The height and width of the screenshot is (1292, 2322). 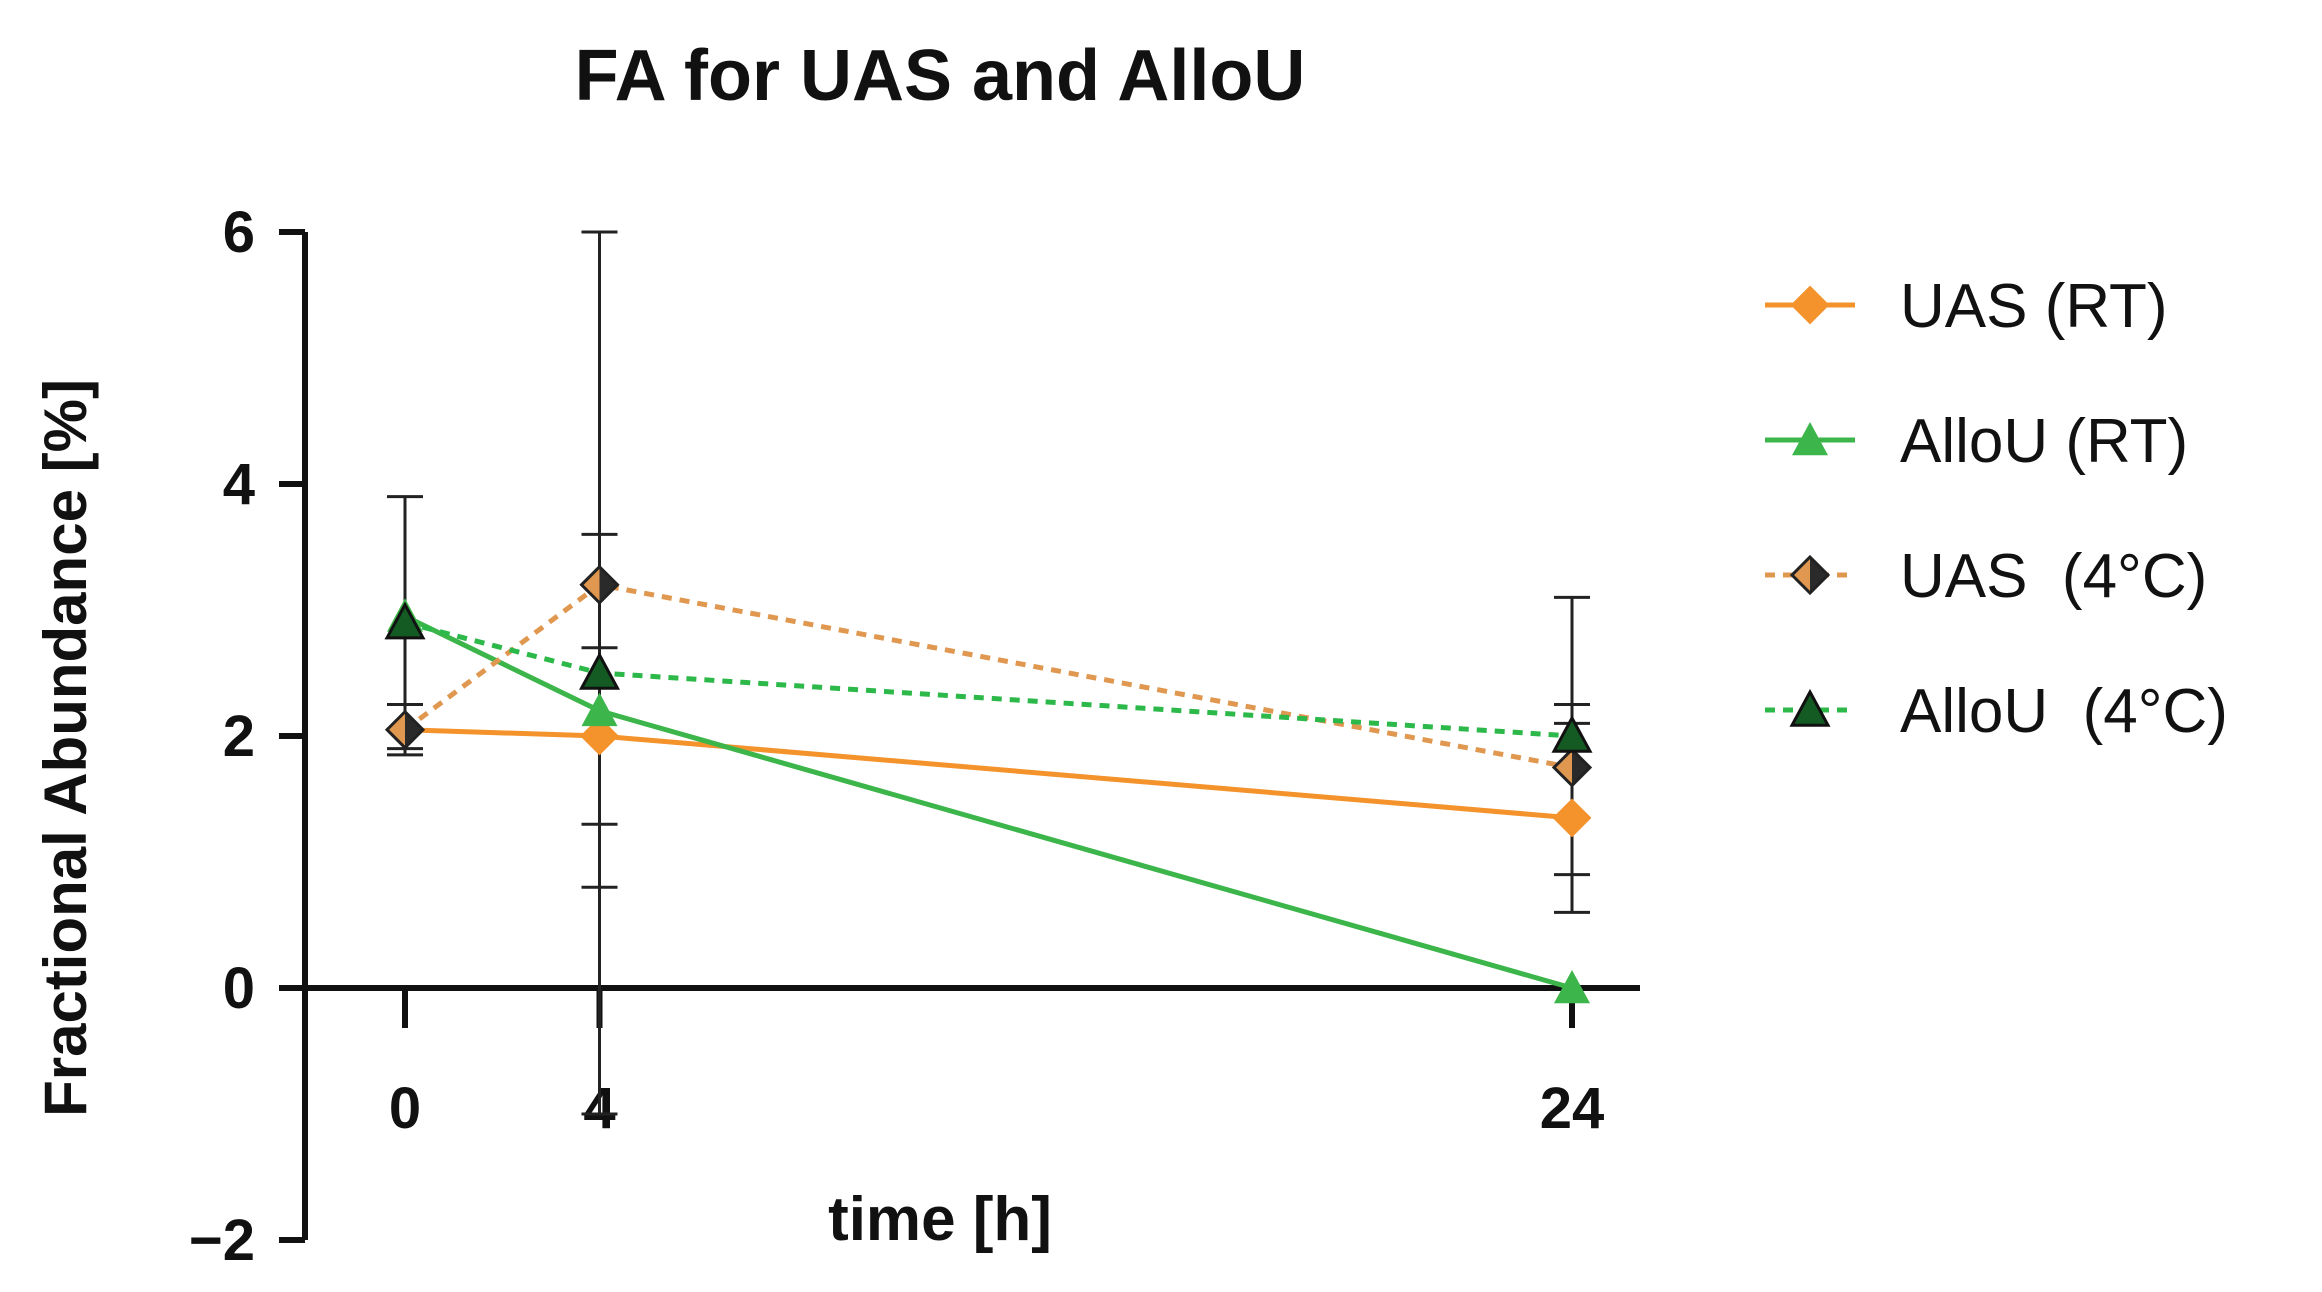 I want to click on legend: UAS (RT) AlloU (RT) UAS (4°C) AlloU (4°C), so click(x=1996, y=509).